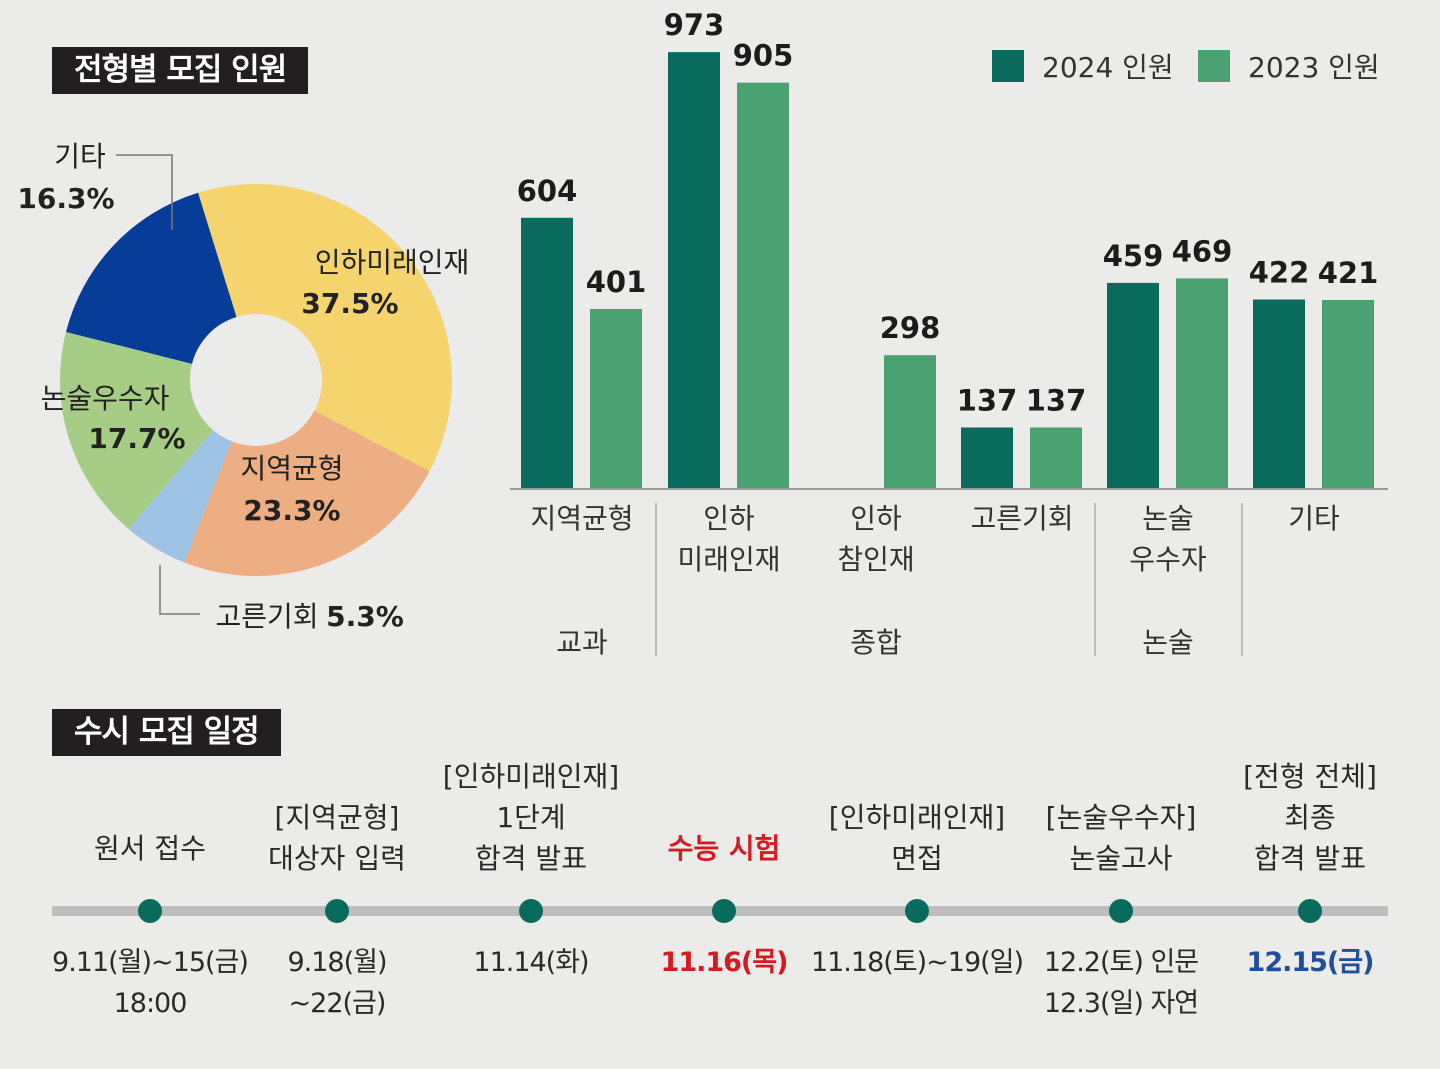 This screenshot has height=1069, width=1440. What do you see at coordinates (1120, 858) in the screenshot?
I see `timeline-event-label: 논술고사` at bounding box center [1120, 858].